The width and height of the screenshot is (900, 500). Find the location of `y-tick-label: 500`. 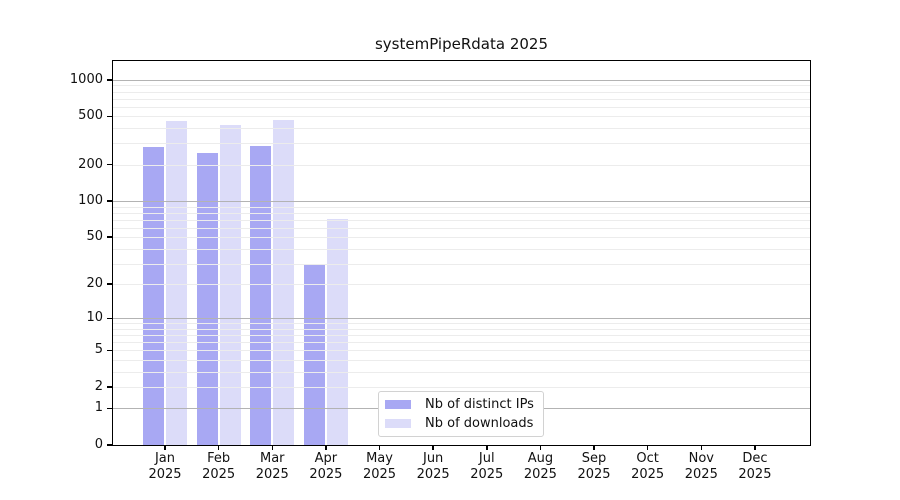

y-tick-label: 500 is located at coordinates (90, 116).